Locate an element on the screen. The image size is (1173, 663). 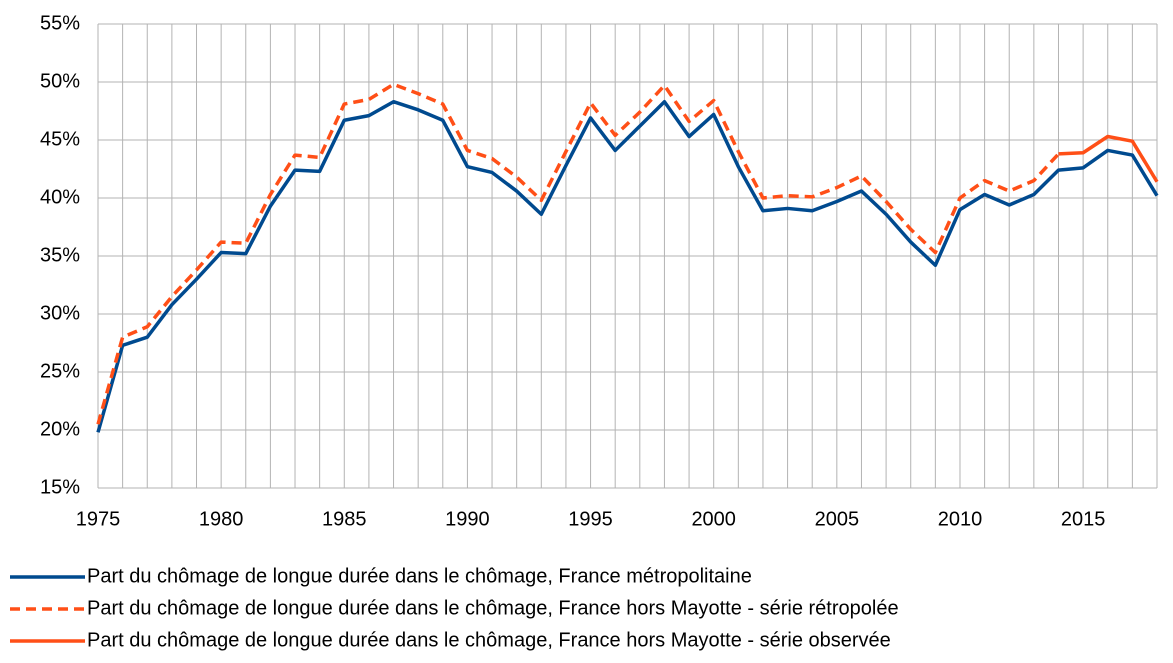
x-tick-label: 2005 is located at coordinates (837, 519).